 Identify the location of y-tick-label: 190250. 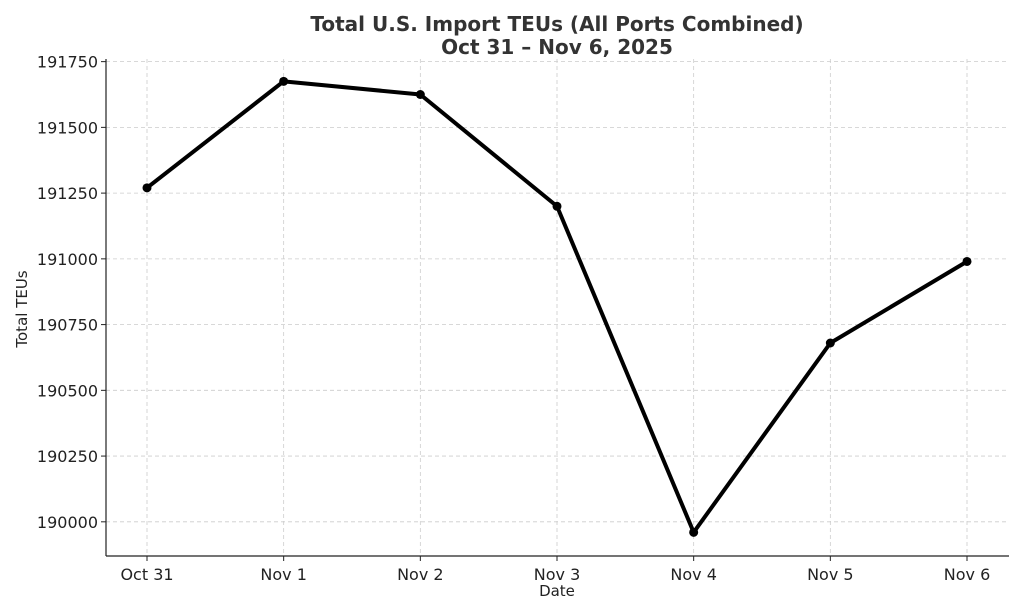
(67, 456).